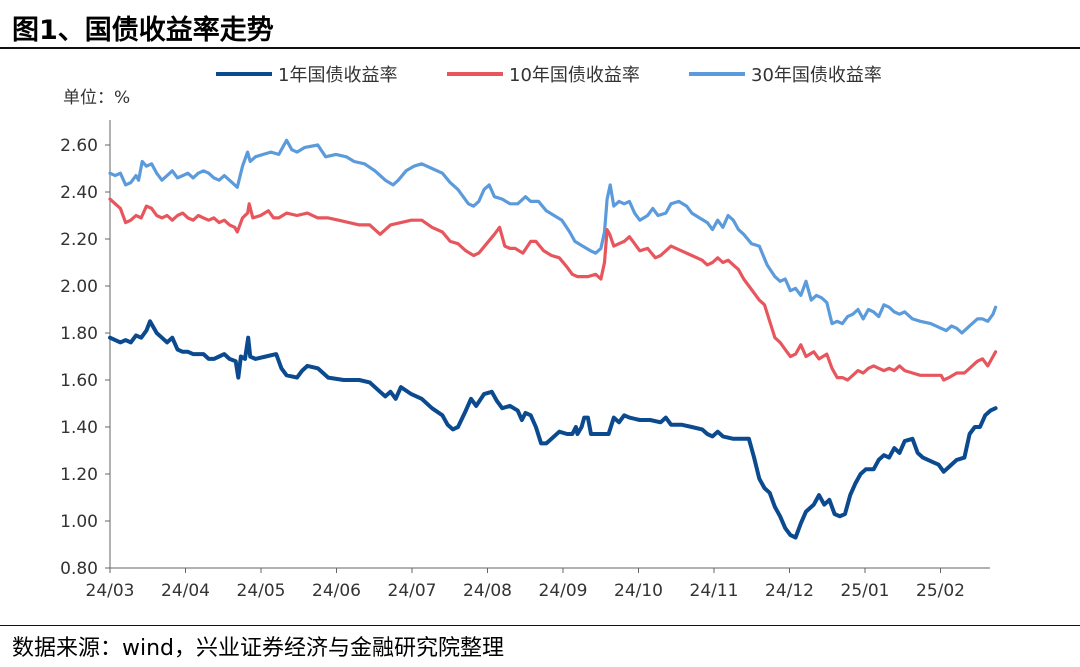 Image resolution: width=1080 pixels, height=667 pixels. Describe the element at coordinates (714, 591) in the screenshot. I see `x-tick-label: 24/11` at that location.